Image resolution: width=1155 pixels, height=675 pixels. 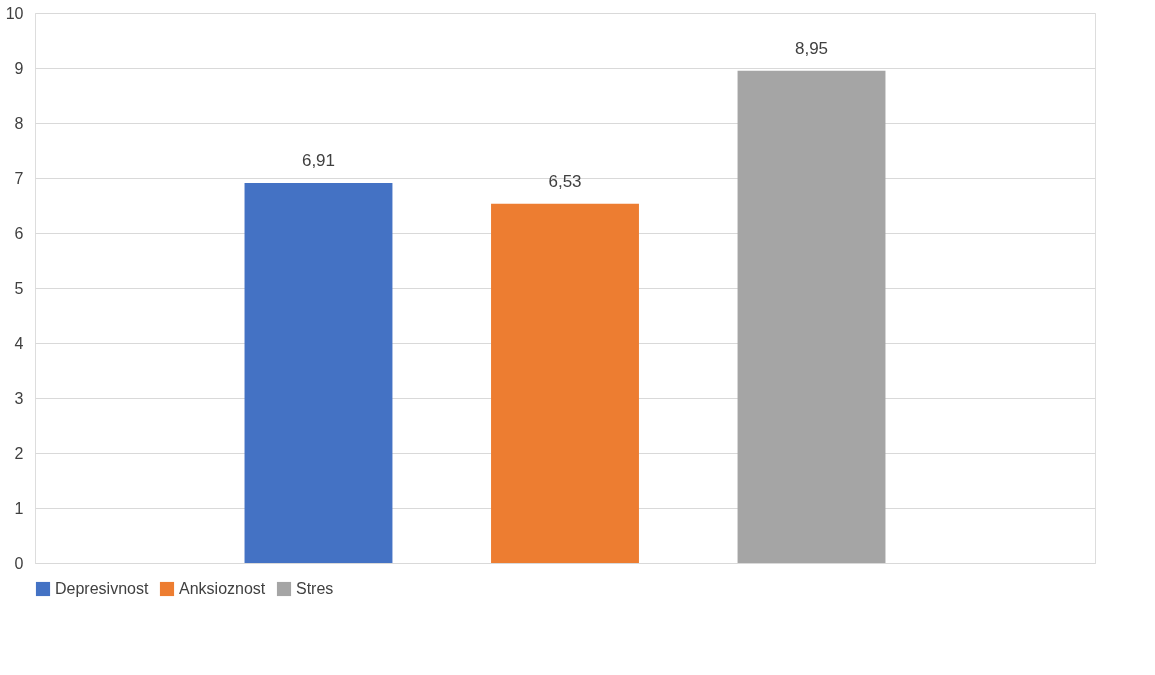 What do you see at coordinates (318, 160) in the screenshot?
I see `data-label: 6,91` at bounding box center [318, 160].